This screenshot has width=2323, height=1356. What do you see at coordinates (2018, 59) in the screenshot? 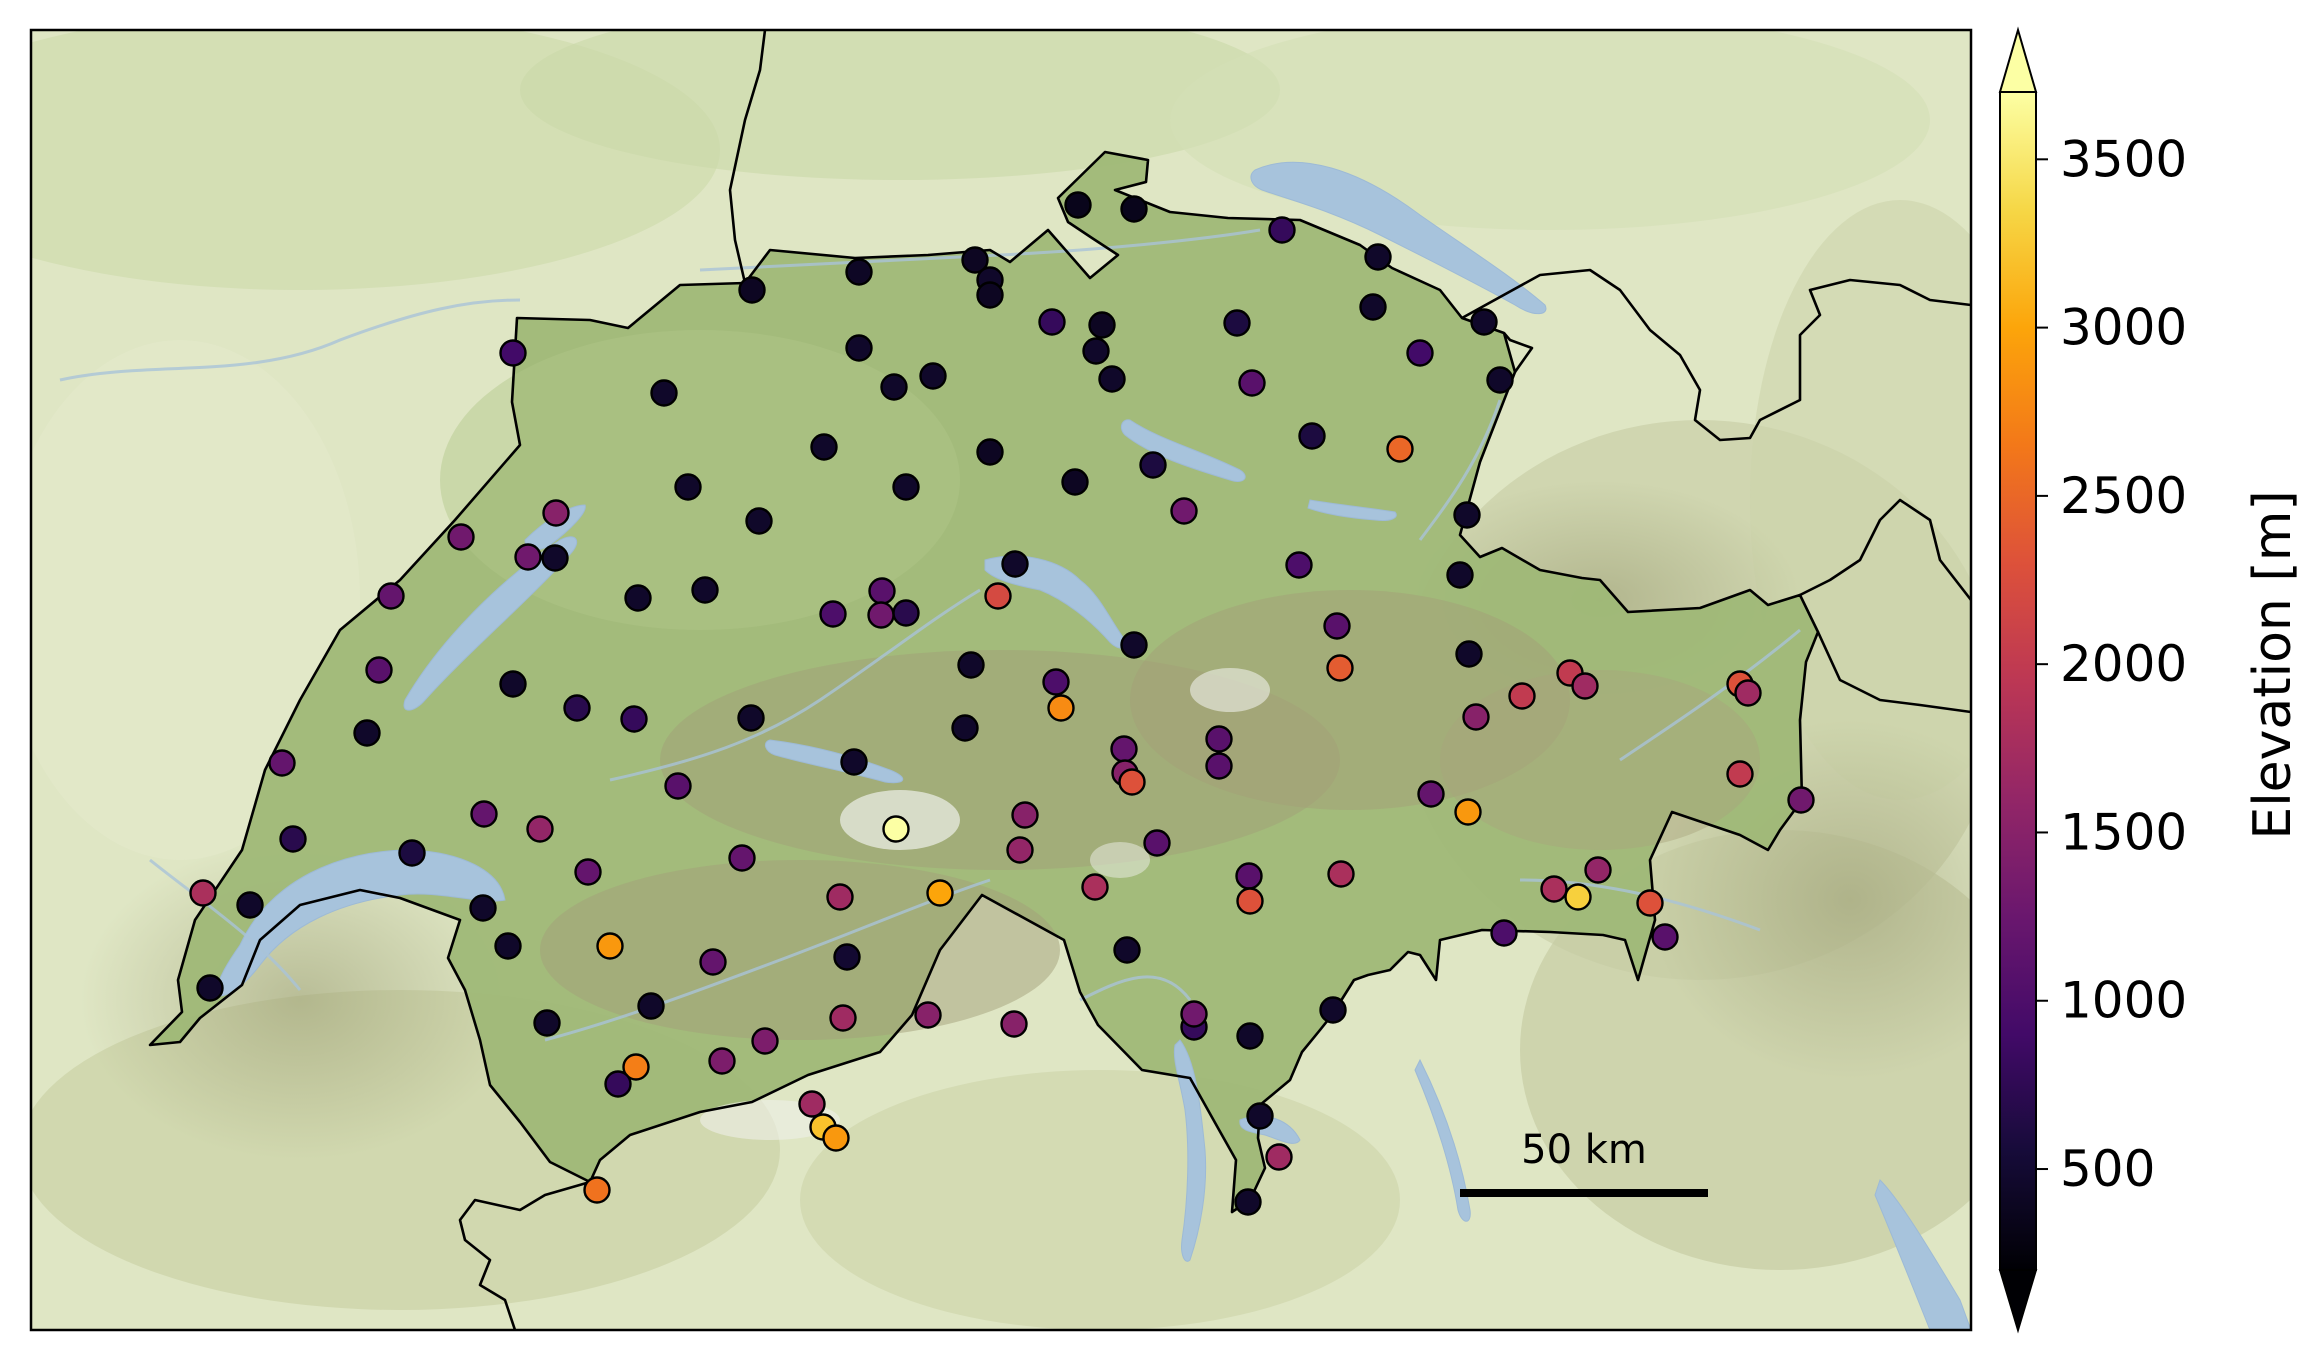
I see `colorbar-extend-top` at bounding box center [2018, 59].